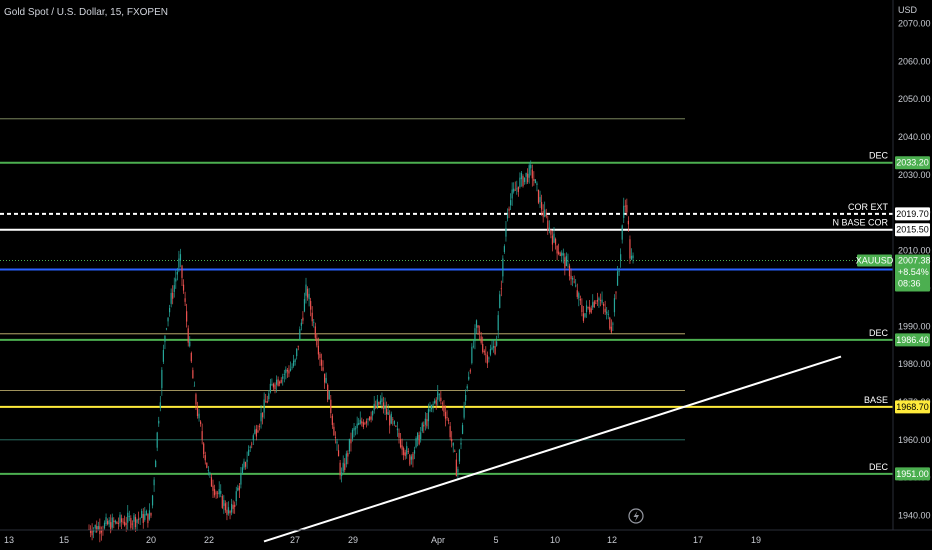  Describe the element at coordinates (874, 260) in the screenshot. I see `symbol-badge` at that location.